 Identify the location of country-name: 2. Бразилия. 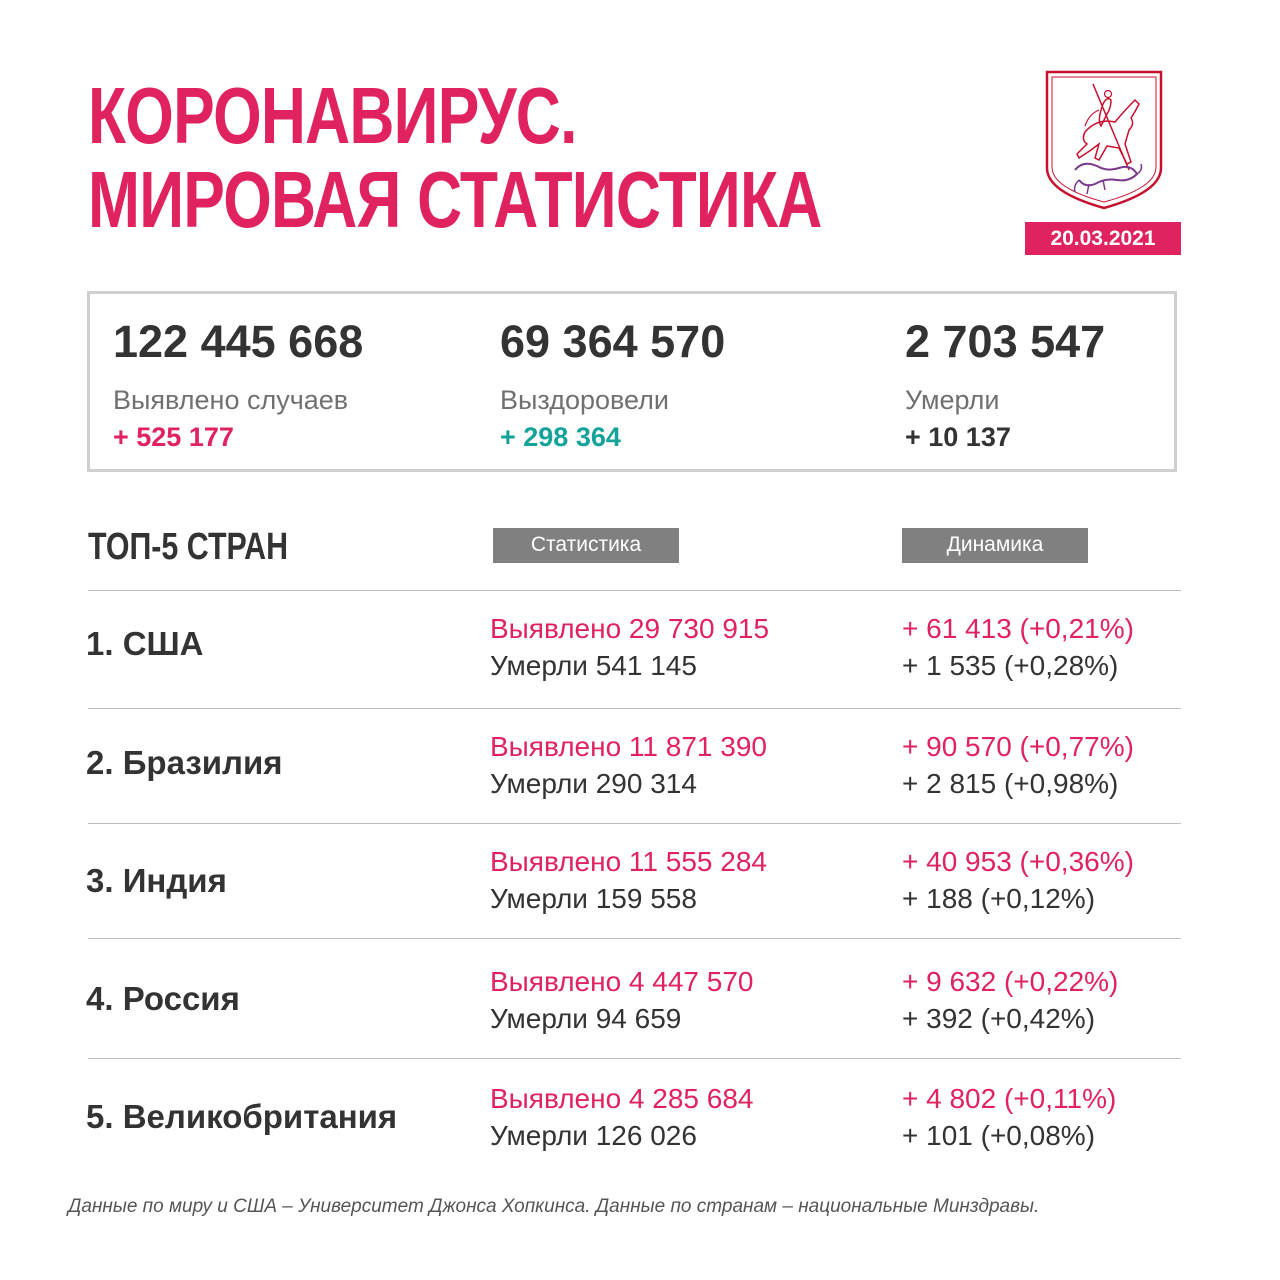
(184, 762).